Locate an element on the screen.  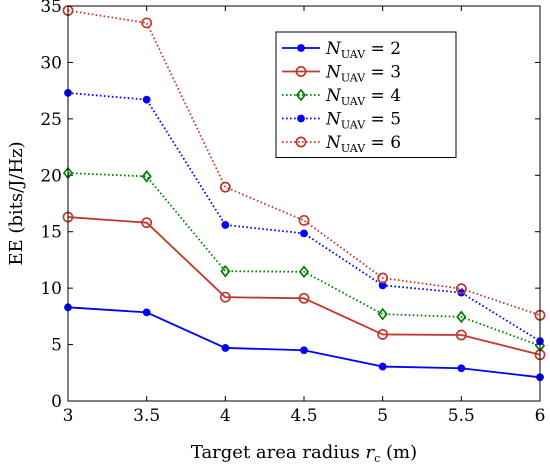
x-axis-unit: (m) is located at coordinates (398, 452).